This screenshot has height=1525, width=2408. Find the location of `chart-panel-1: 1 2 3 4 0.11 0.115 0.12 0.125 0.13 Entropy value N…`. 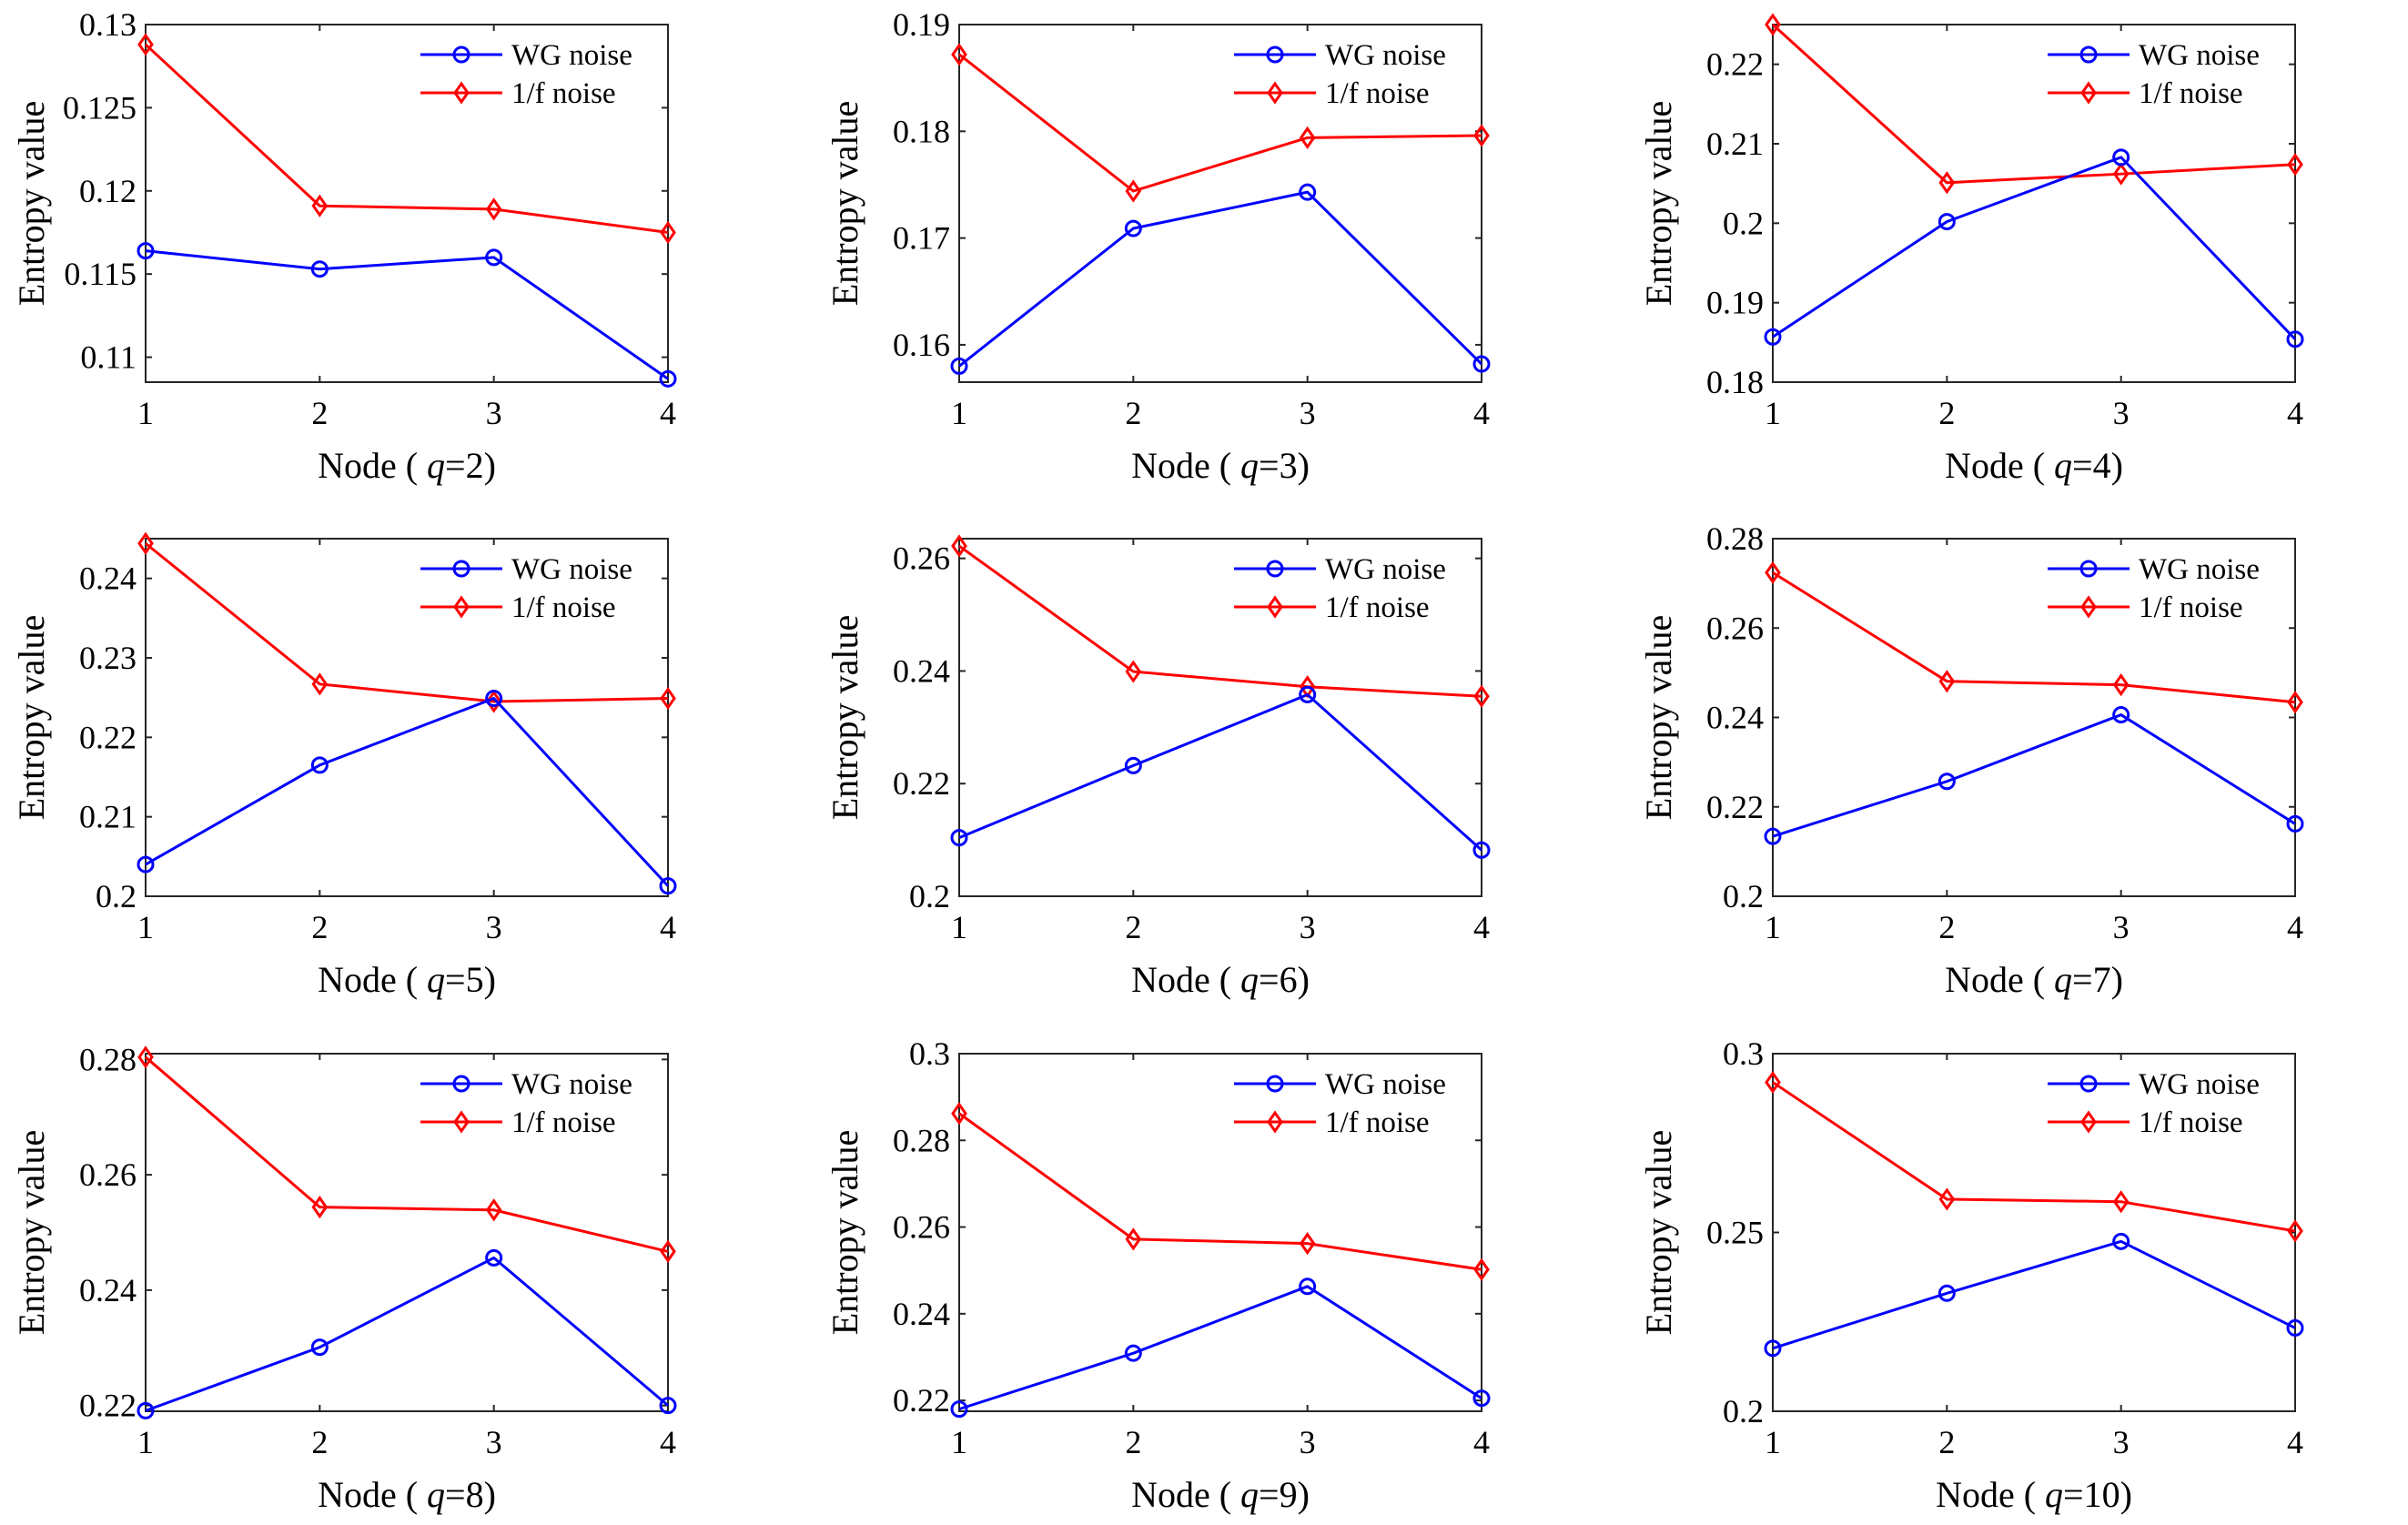

chart-panel-1: 1 2 3 4 0.11 0.115 0.12 0.125 0.13 Entropy value N… is located at coordinates (344, 246).